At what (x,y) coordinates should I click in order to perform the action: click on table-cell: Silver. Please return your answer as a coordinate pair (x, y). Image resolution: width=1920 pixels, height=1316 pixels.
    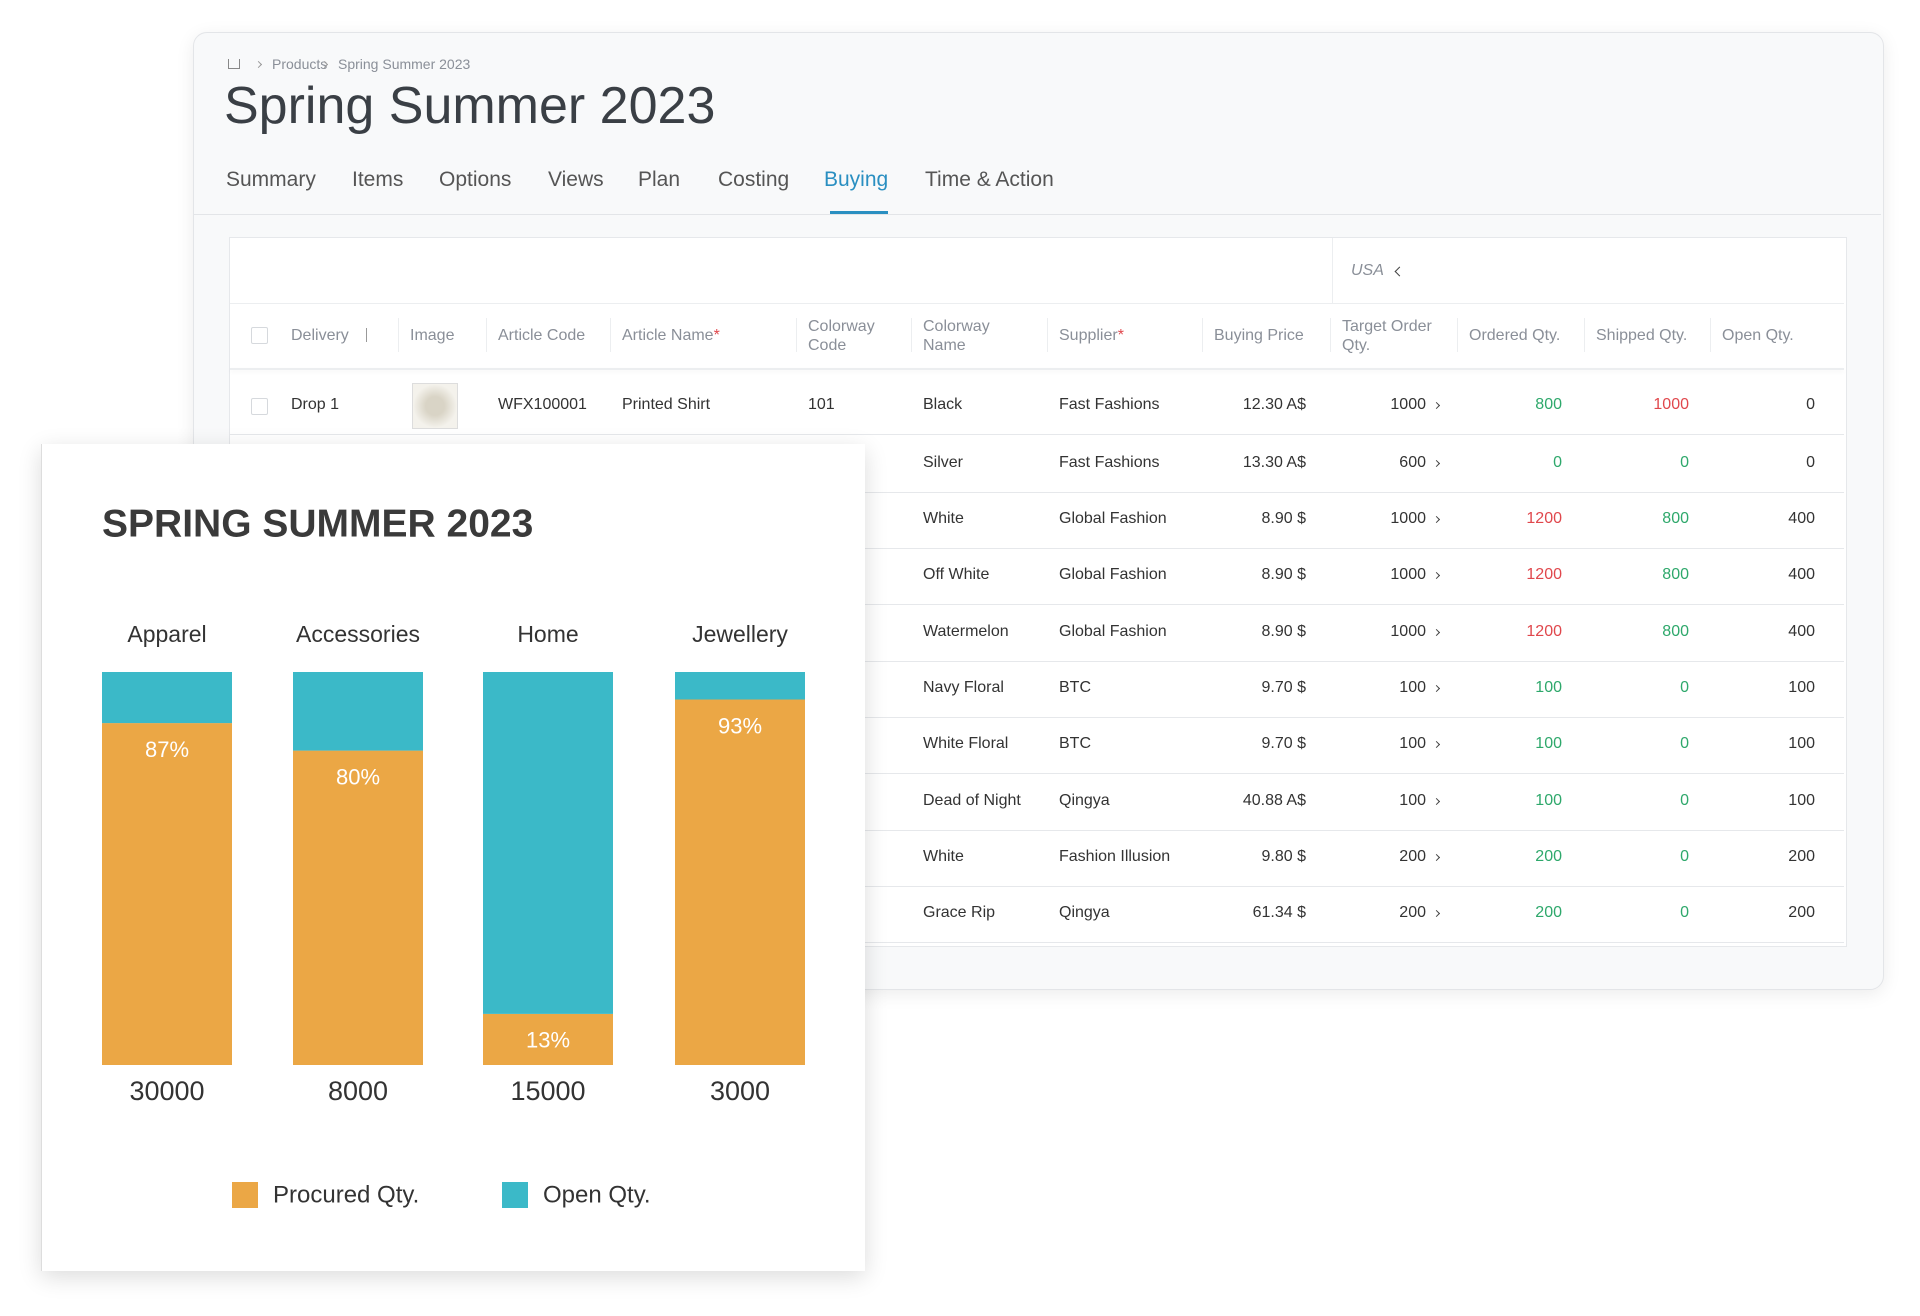
    Looking at the image, I should click on (943, 462).